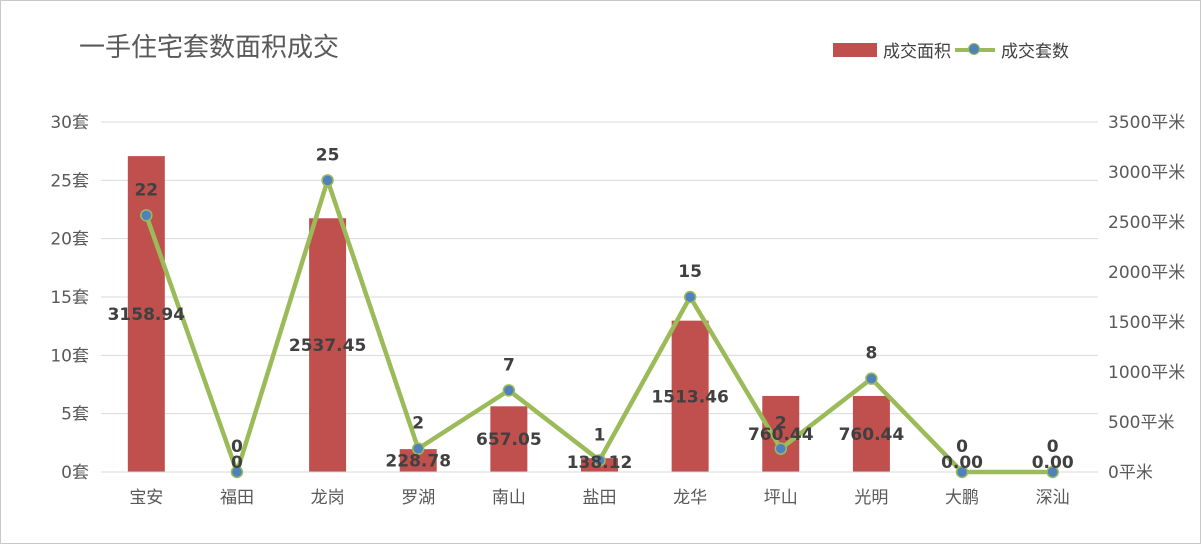  I want to click on x-tick-label: 龙岗, so click(328, 498).